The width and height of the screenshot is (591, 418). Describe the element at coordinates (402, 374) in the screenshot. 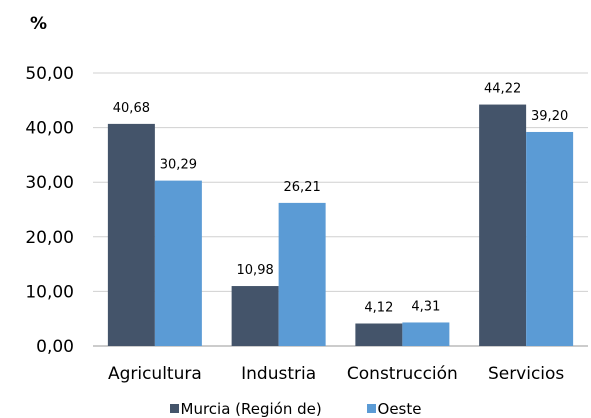

I see `x-tick-label: Construcción` at that location.